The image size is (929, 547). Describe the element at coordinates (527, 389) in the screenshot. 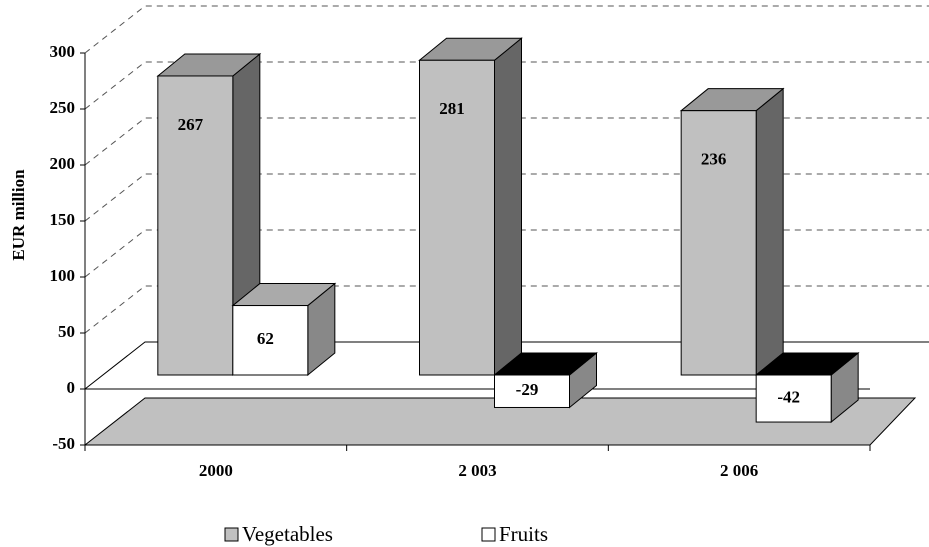

I see `data-label: -29` at that location.